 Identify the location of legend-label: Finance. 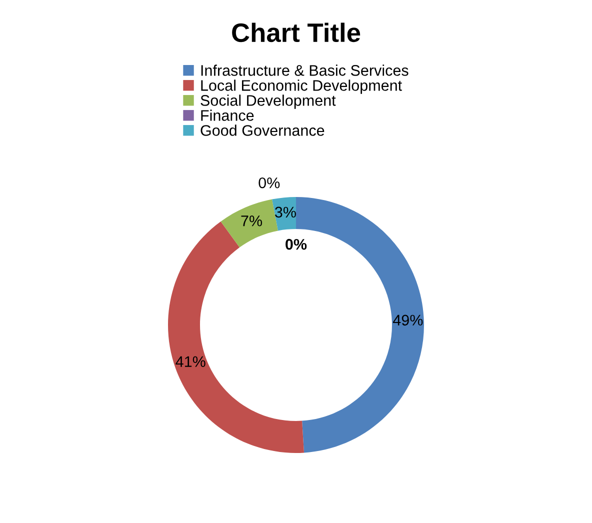
(227, 115).